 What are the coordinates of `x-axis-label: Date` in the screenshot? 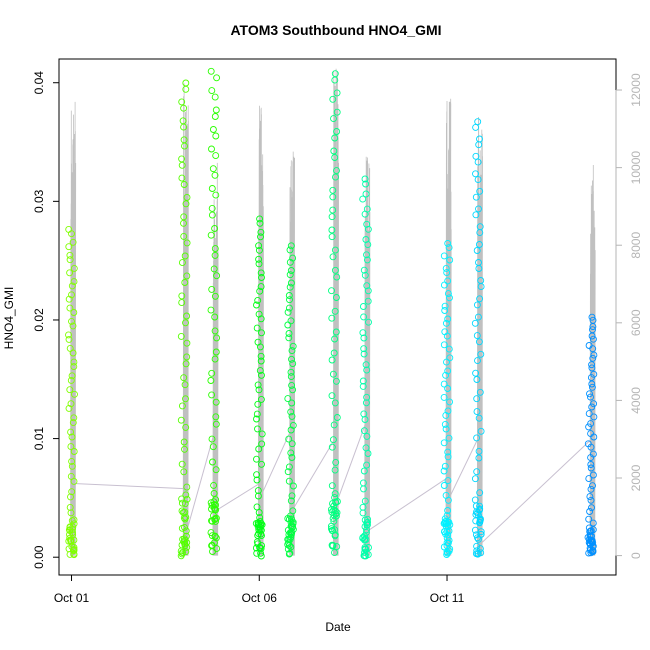 It's located at (338, 627).